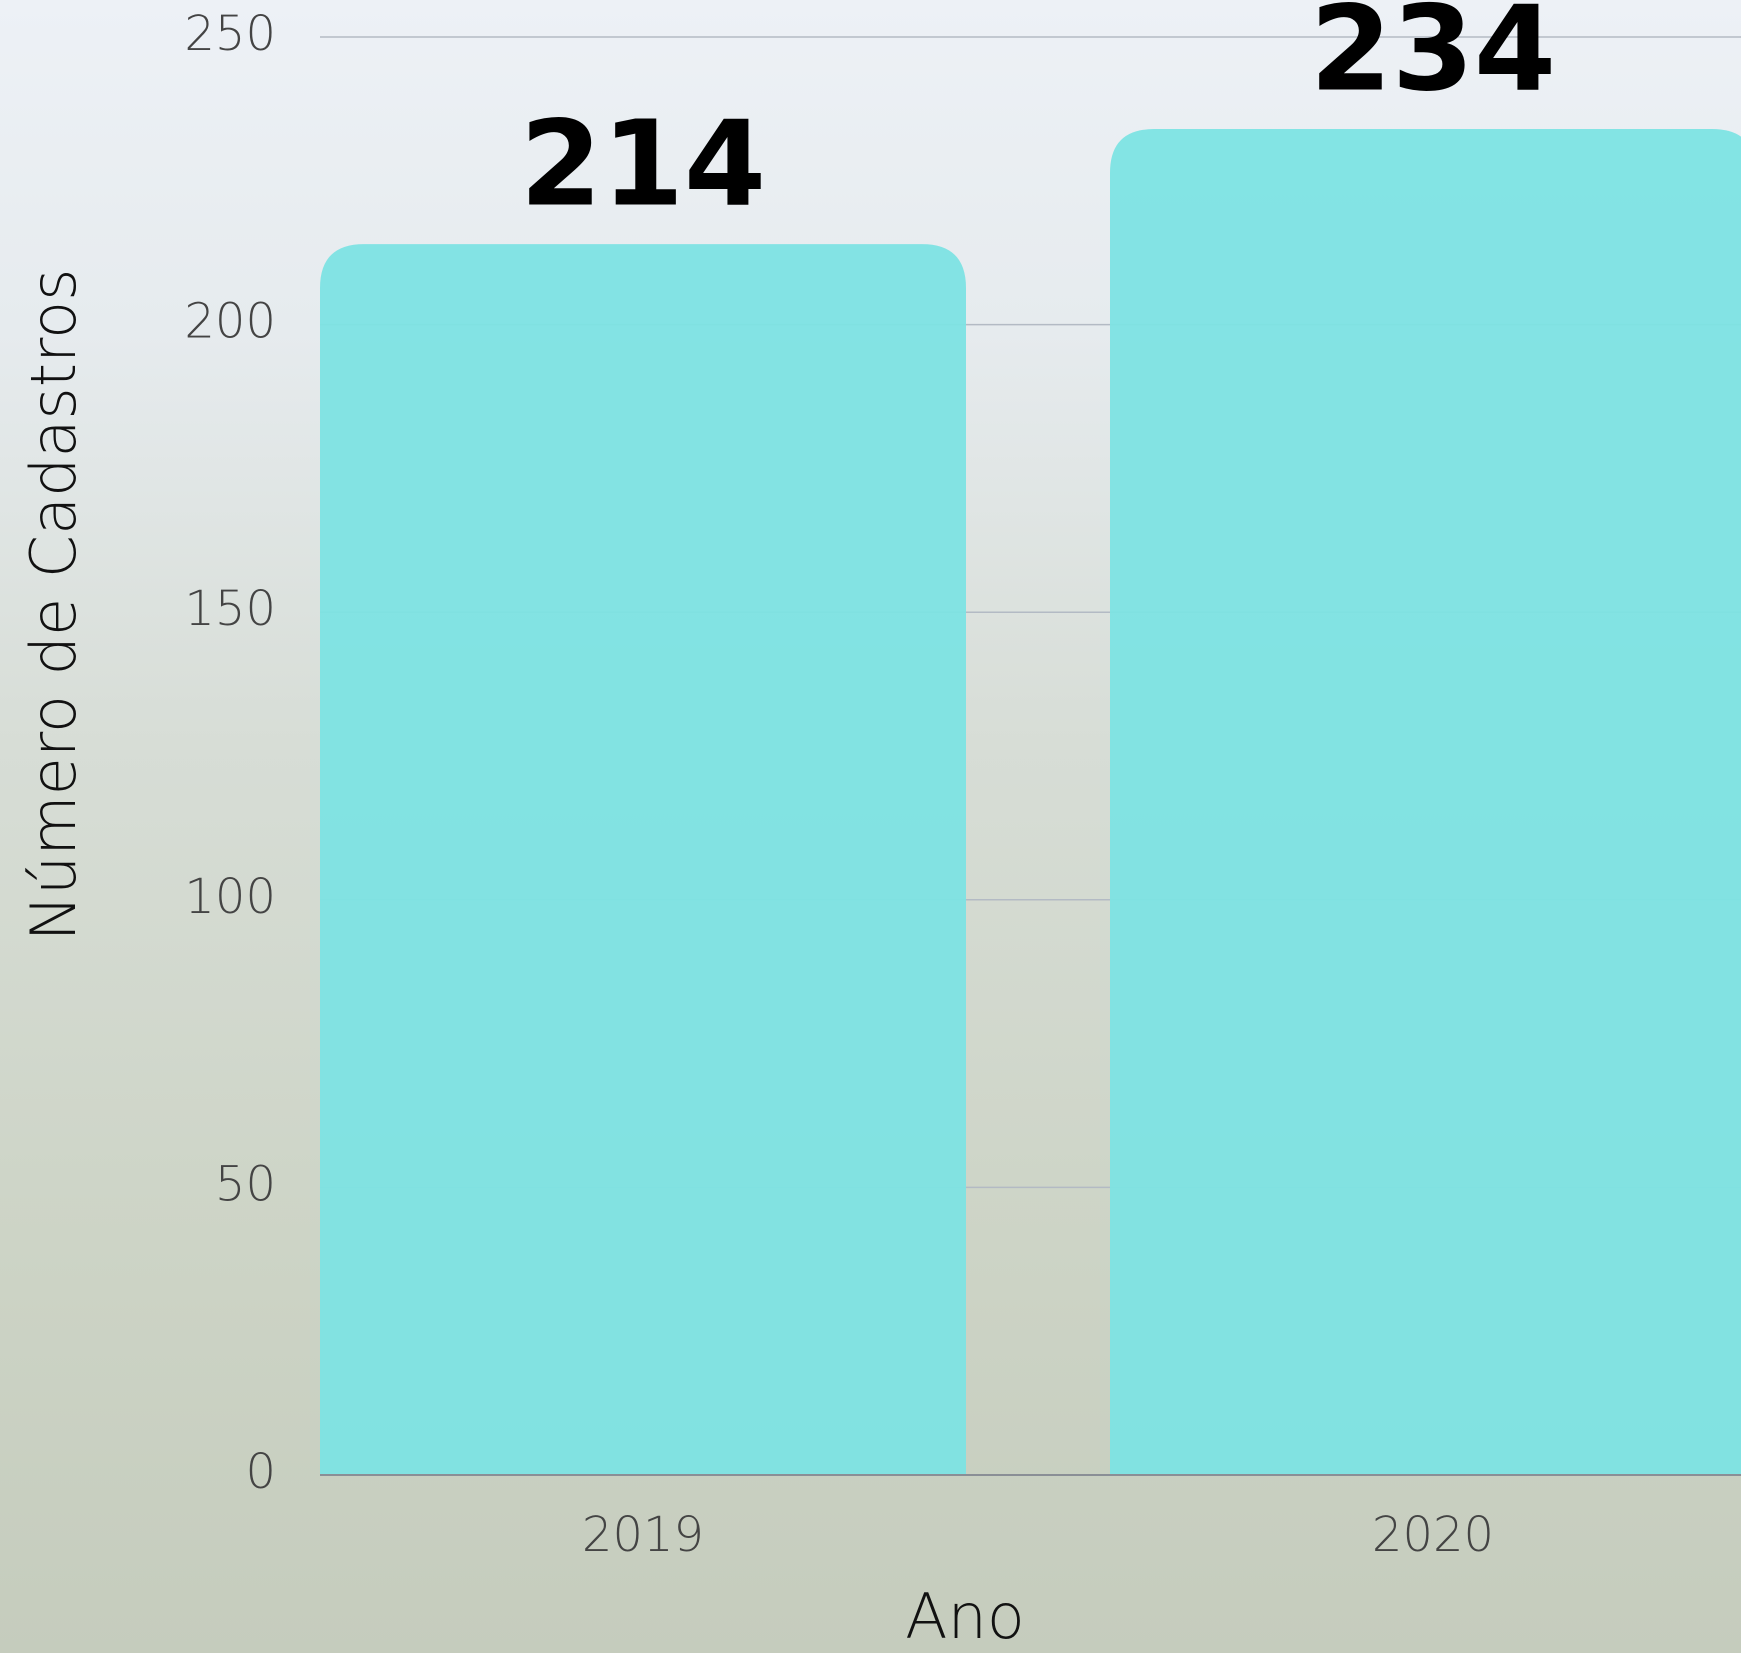 The width and height of the screenshot is (1741, 1653). What do you see at coordinates (53, 605) in the screenshot?
I see `y-axis-title: Número de Cadastros` at bounding box center [53, 605].